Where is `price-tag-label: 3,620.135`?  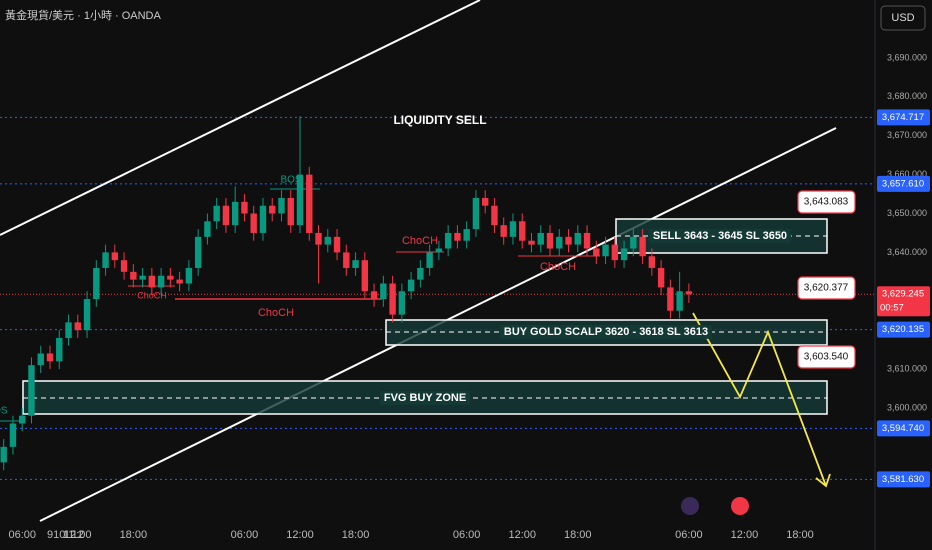
price-tag-label: 3,620.135 is located at coordinates (903, 329).